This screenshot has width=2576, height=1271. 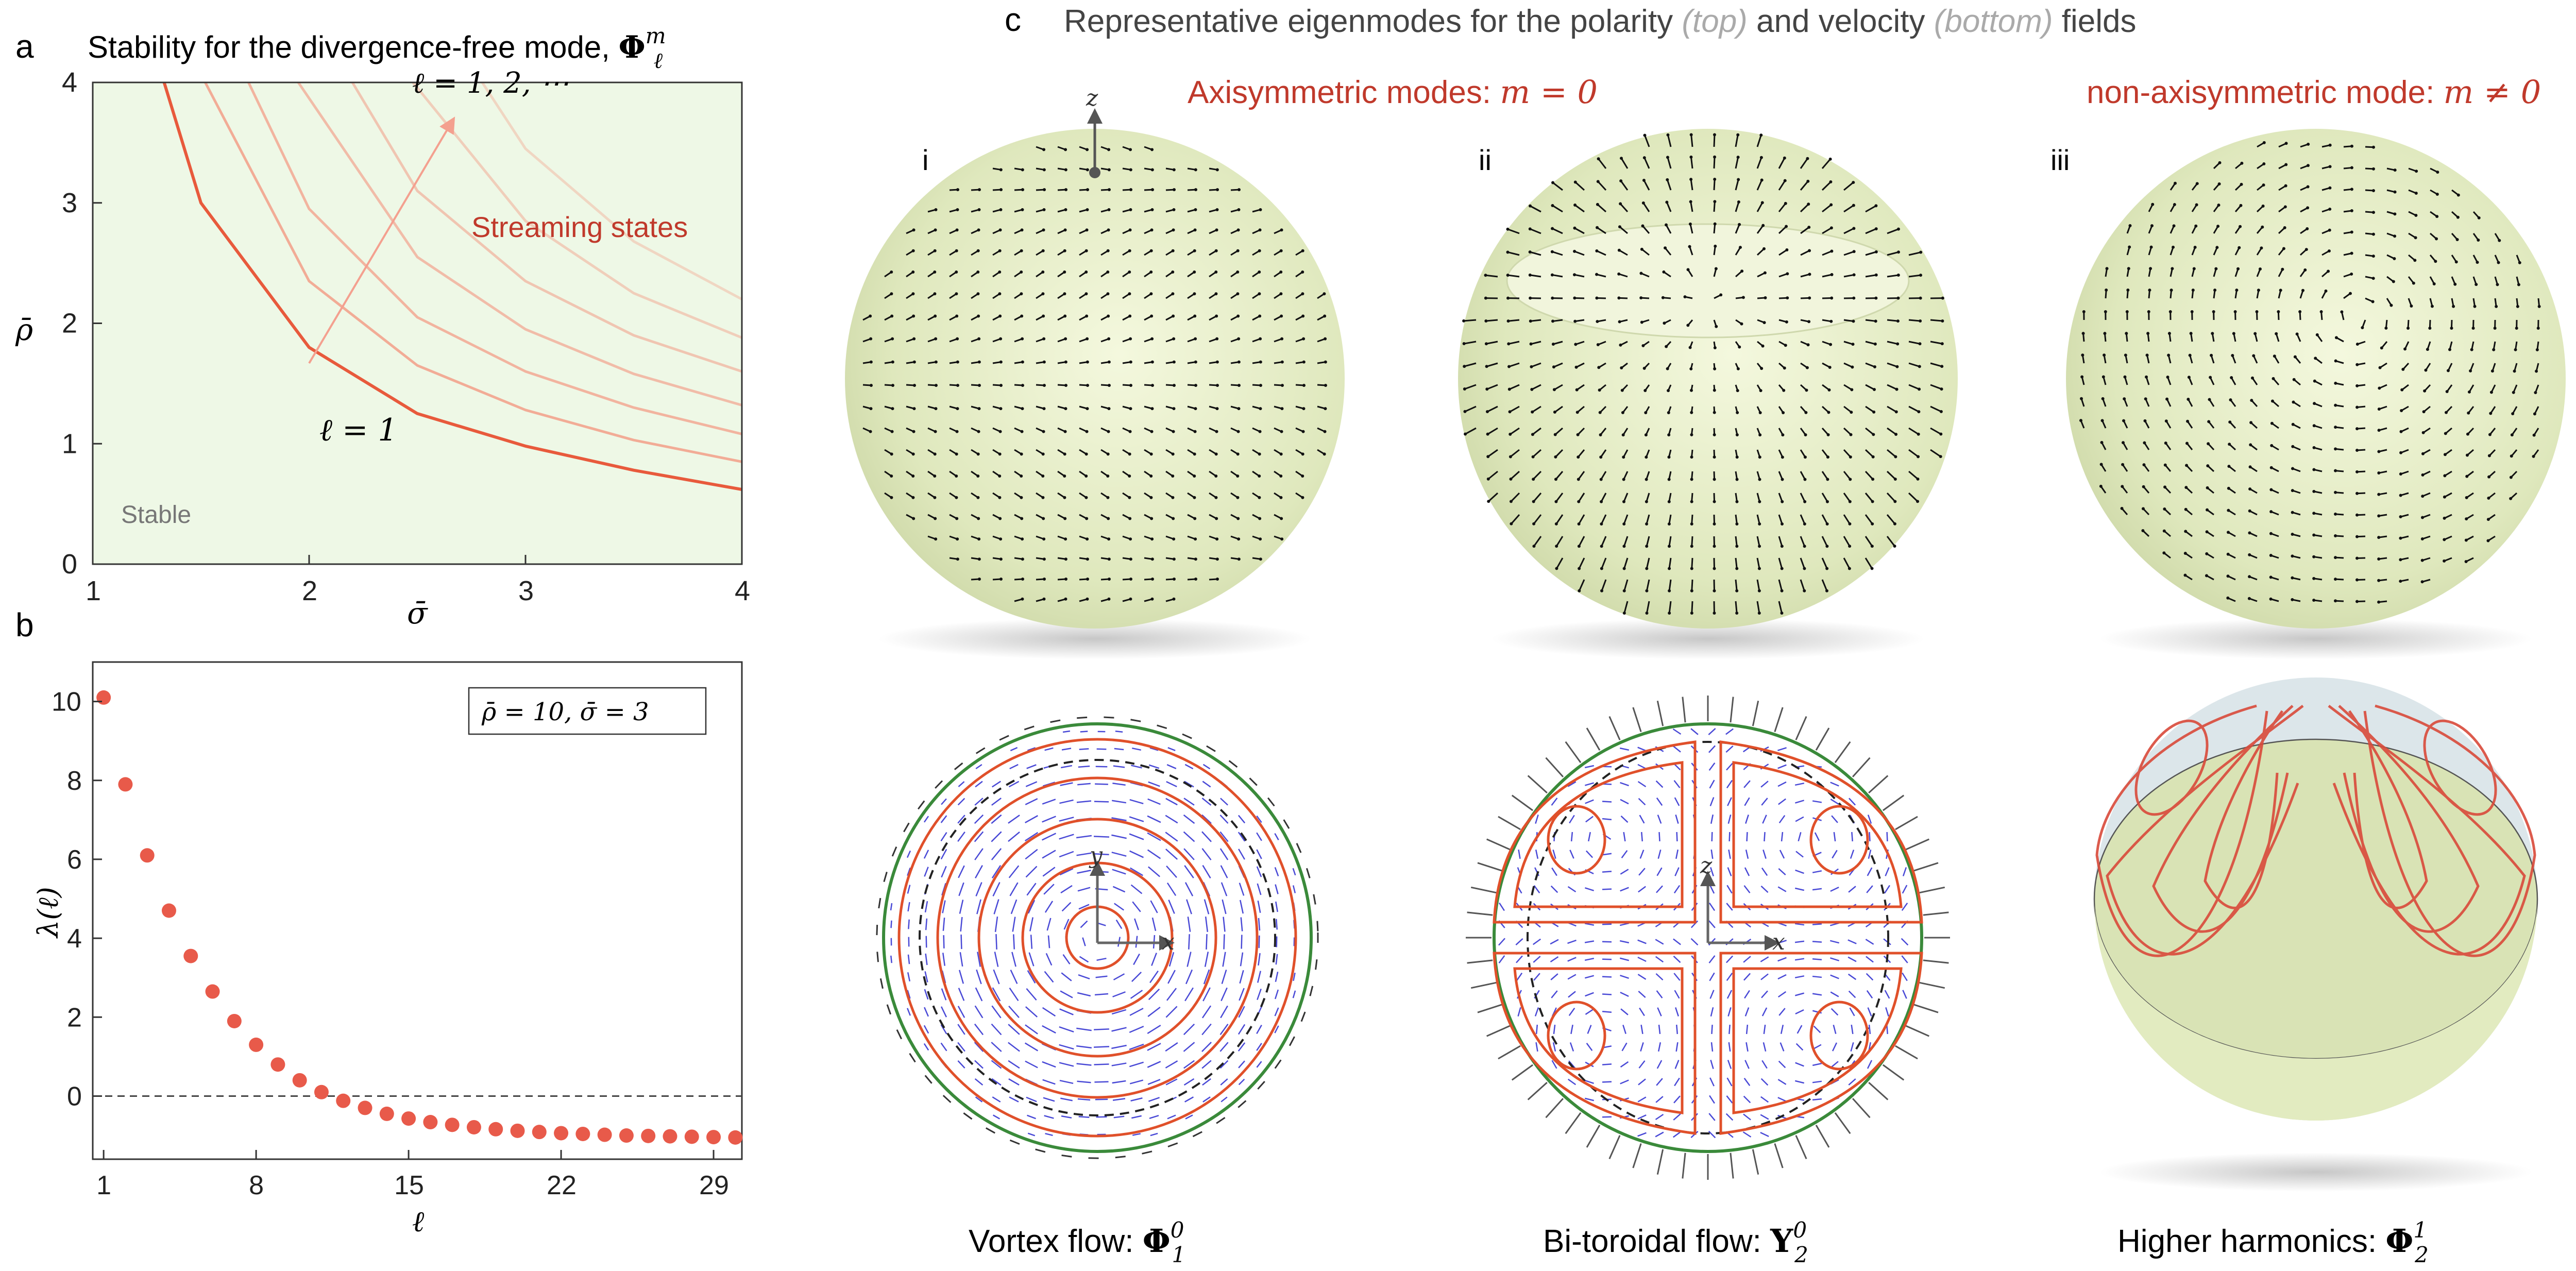 I want to click on roman-i: i, so click(x=925, y=160).